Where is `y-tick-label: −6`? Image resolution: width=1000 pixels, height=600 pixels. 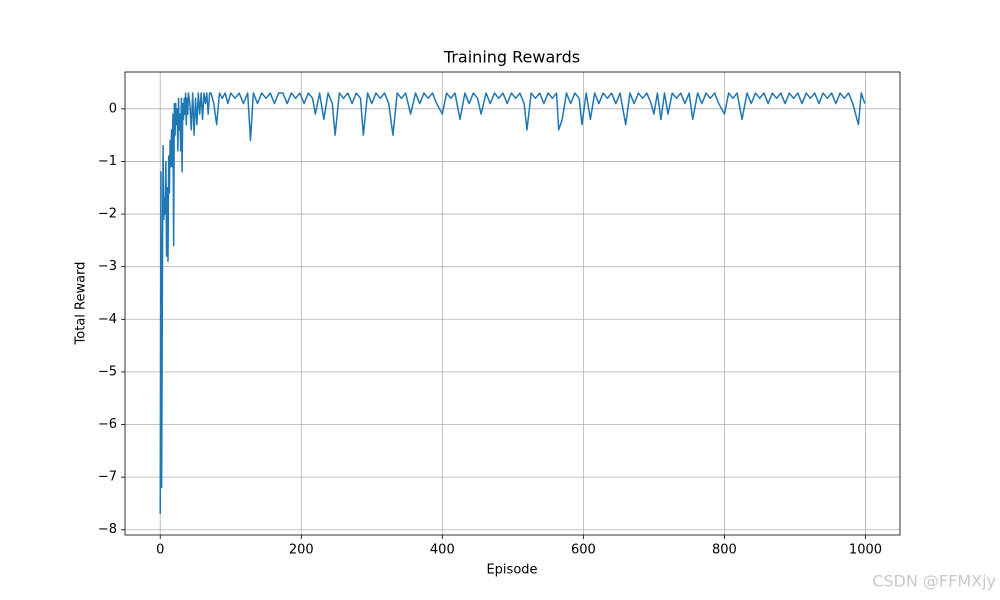
y-tick-label: −6 is located at coordinates (107, 424).